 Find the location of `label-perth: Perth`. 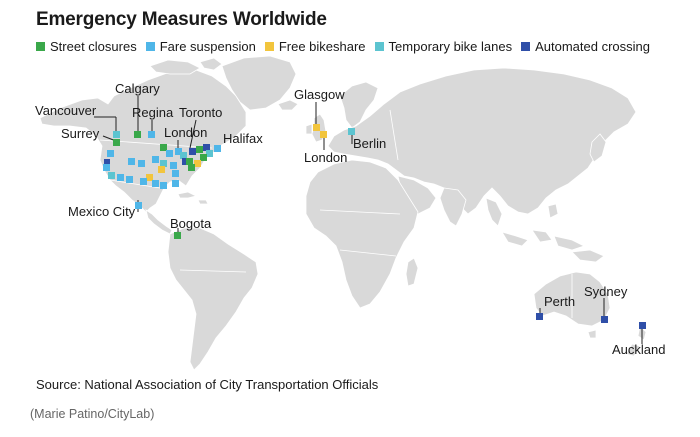

label-perth: Perth is located at coordinates (559, 301).